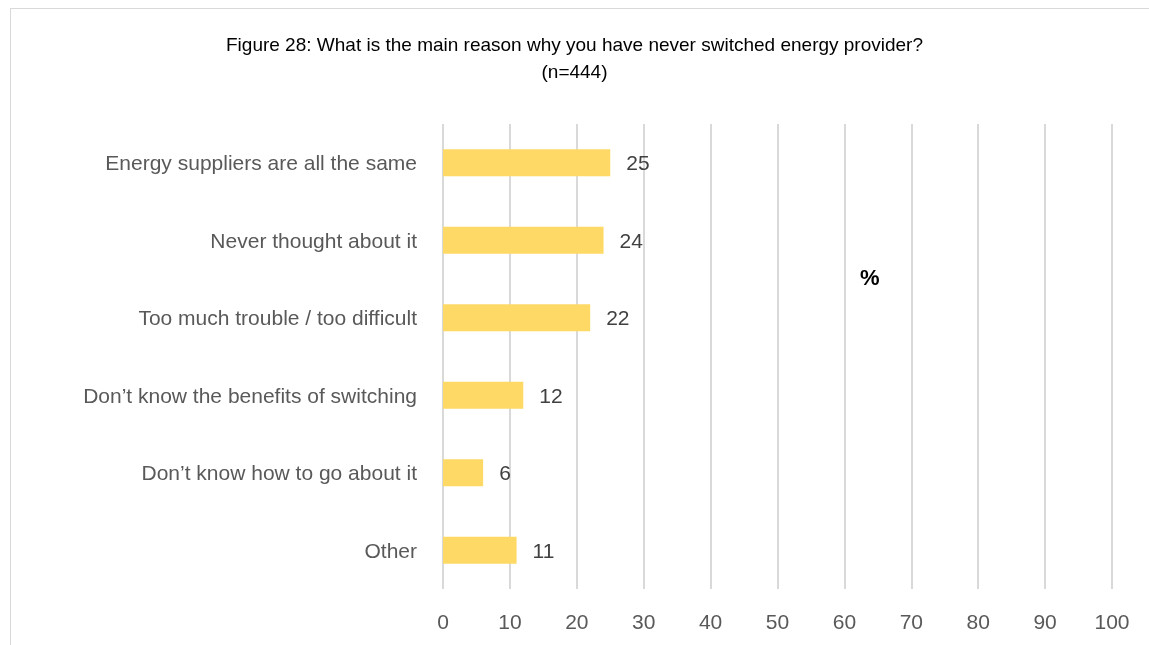 This screenshot has height=645, width=1149. I want to click on chart-title: Figure 28: What is the main reason why you have never switched energy provider?, so click(574, 44).